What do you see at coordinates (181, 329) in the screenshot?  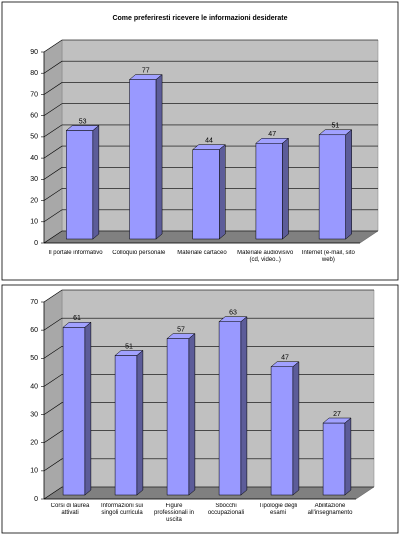 I see `value-label: 57` at bounding box center [181, 329].